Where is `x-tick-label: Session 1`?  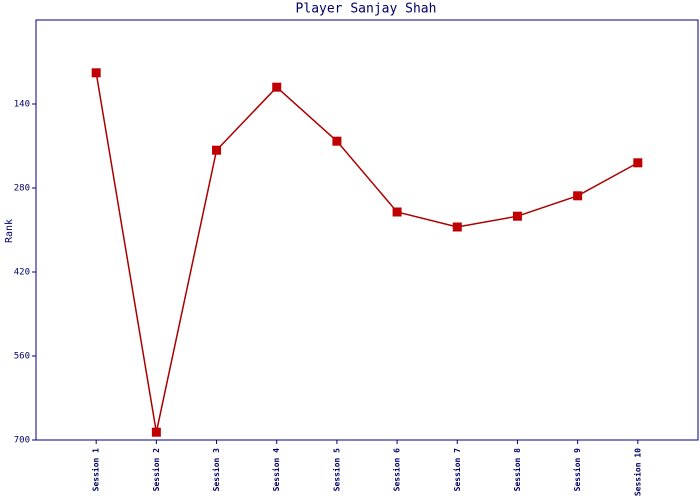 x-tick-label: Session 1 is located at coordinates (96, 470).